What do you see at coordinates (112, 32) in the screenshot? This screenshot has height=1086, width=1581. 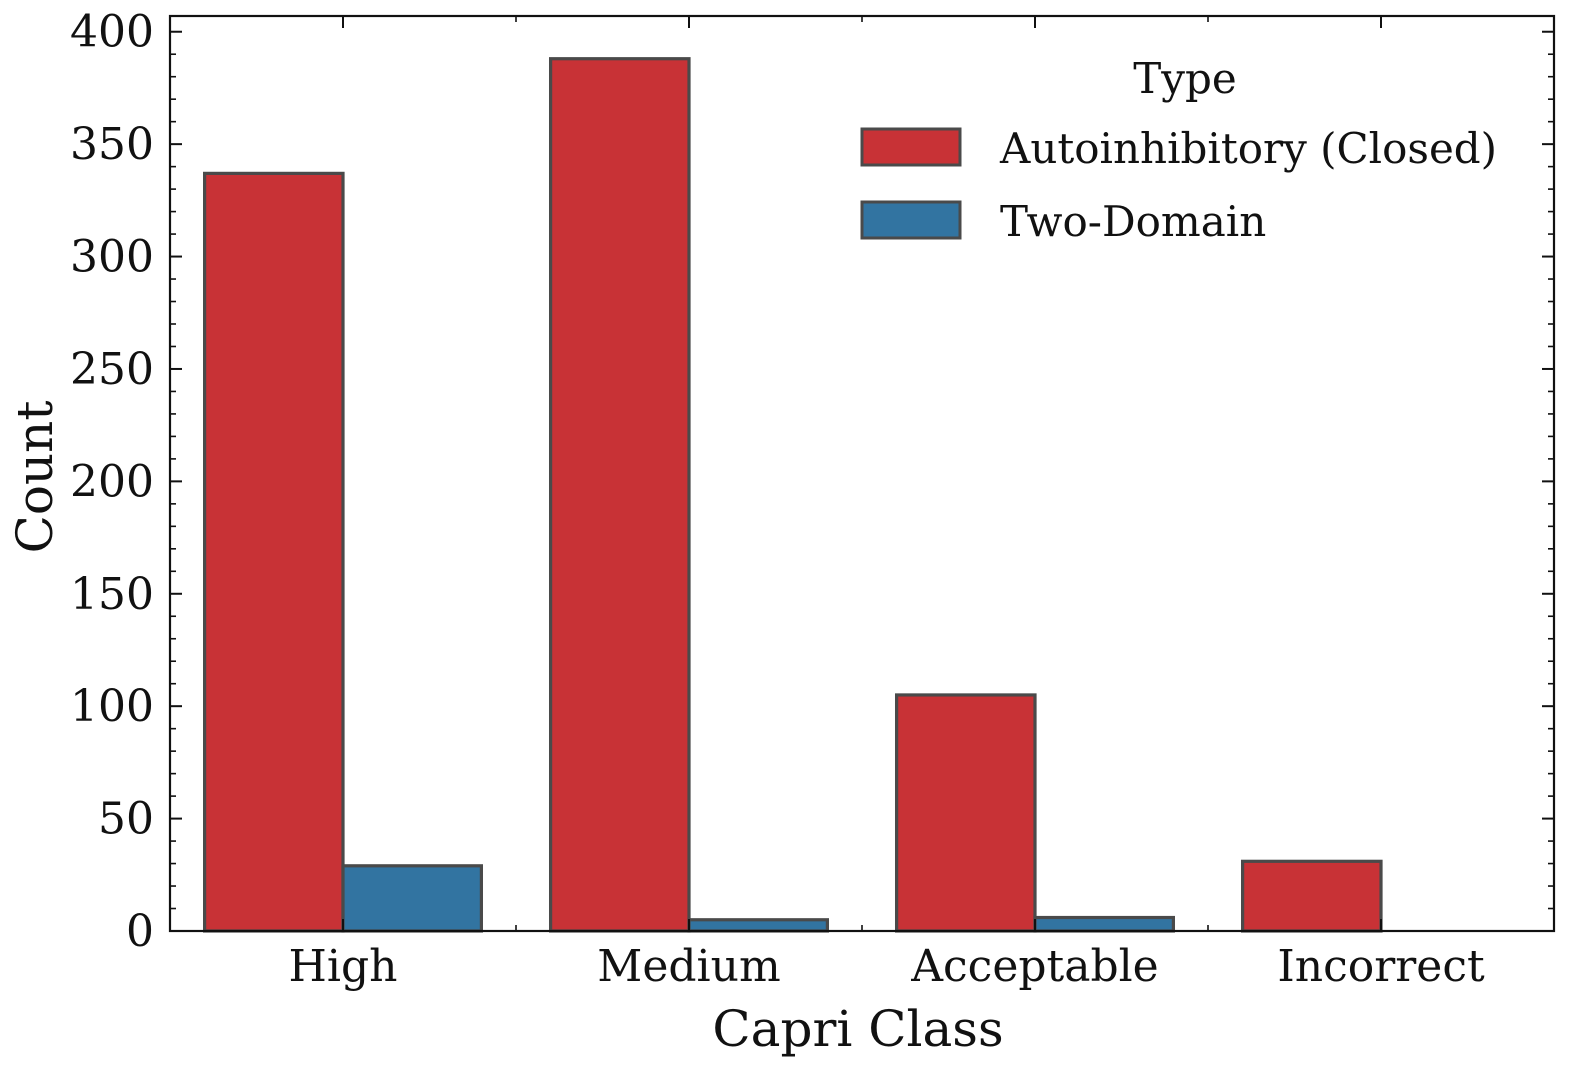 I see `y-tick-label: 400` at bounding box center [112, 32].